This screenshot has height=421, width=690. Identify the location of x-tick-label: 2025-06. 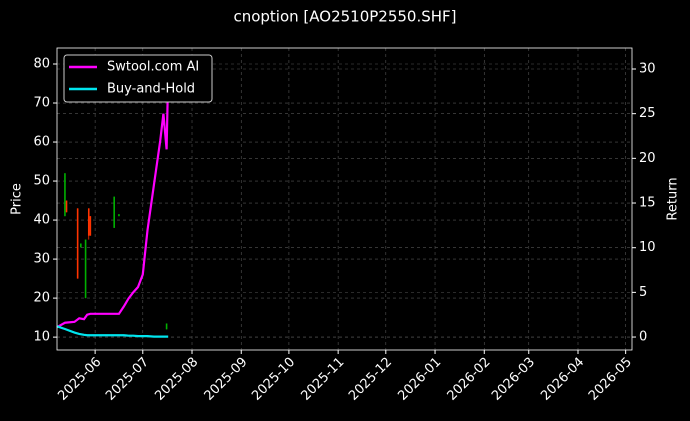
(79, 379).